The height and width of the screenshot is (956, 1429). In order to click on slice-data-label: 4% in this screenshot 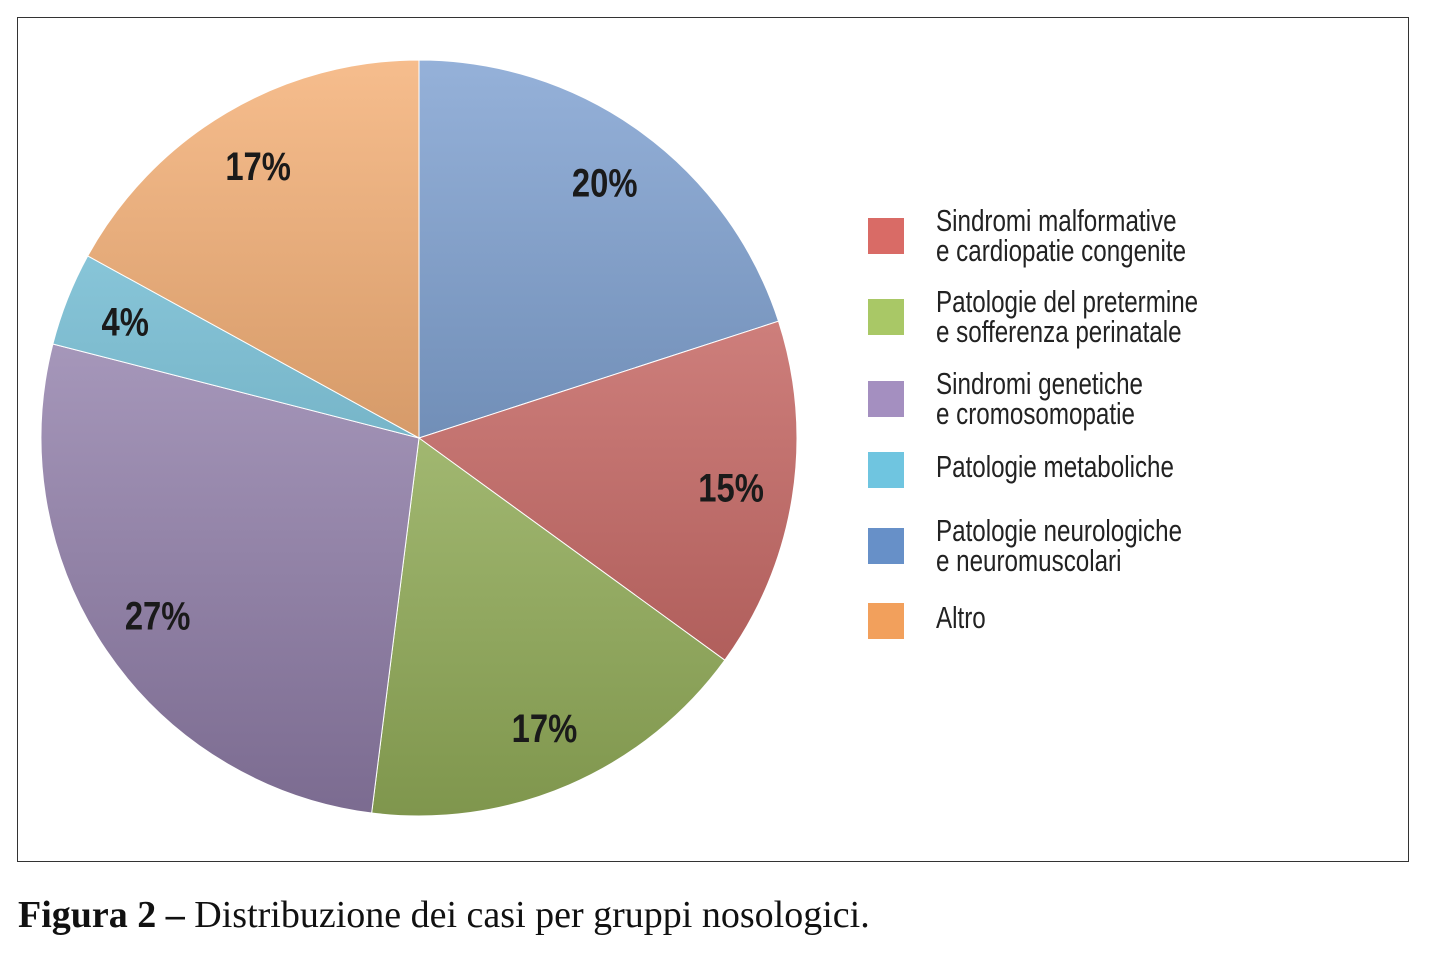, I will do `click(124, 322)`.